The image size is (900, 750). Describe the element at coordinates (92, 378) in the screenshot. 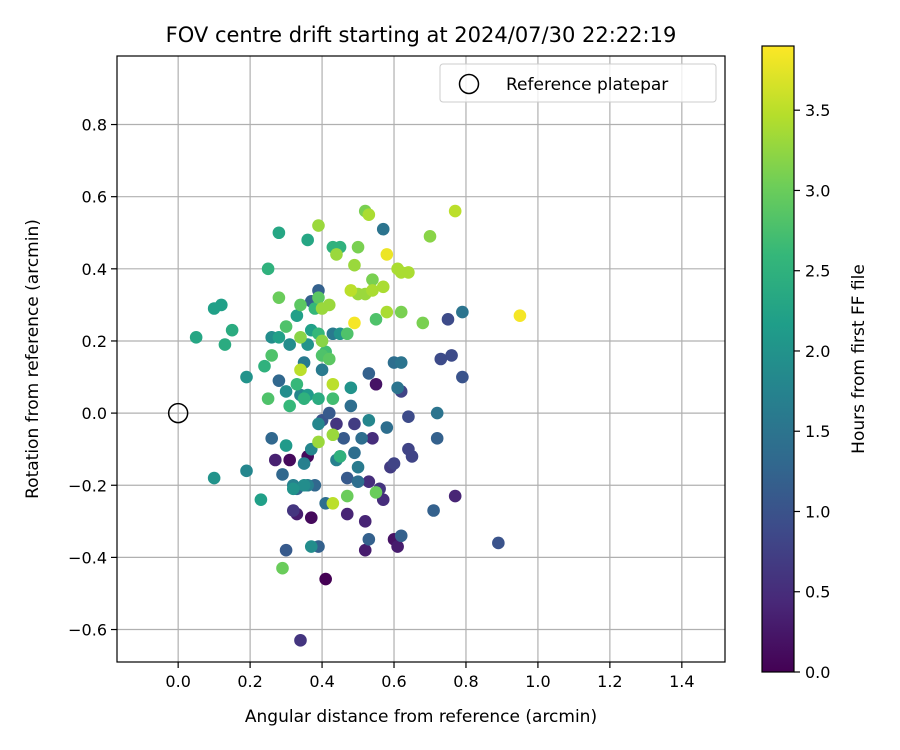

I see `y-axis-ticks: −0.6 −0.4 −0.2 0.0 0.2 0.4 0.6 0.8` at that location.